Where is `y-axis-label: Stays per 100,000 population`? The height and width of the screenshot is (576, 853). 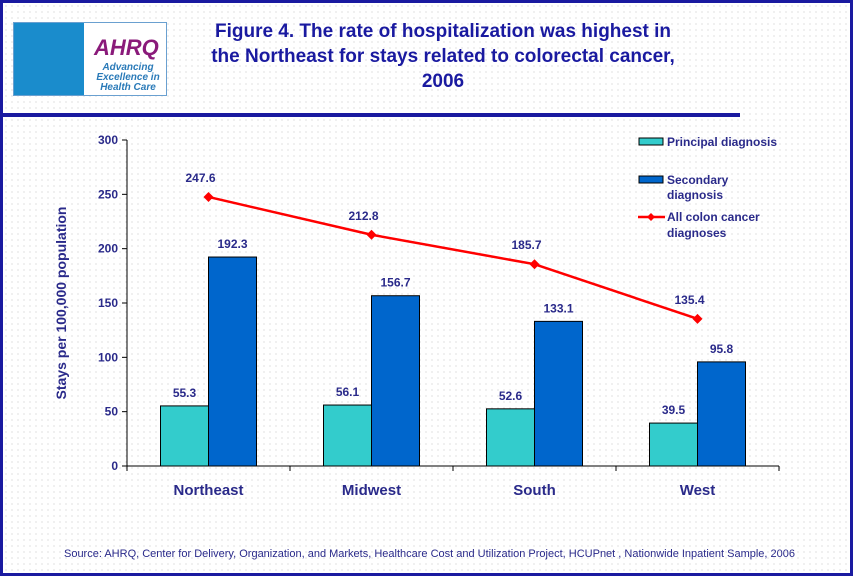
y-axis-label: Stays per 100,000 population is located at coordinates (61, 303).